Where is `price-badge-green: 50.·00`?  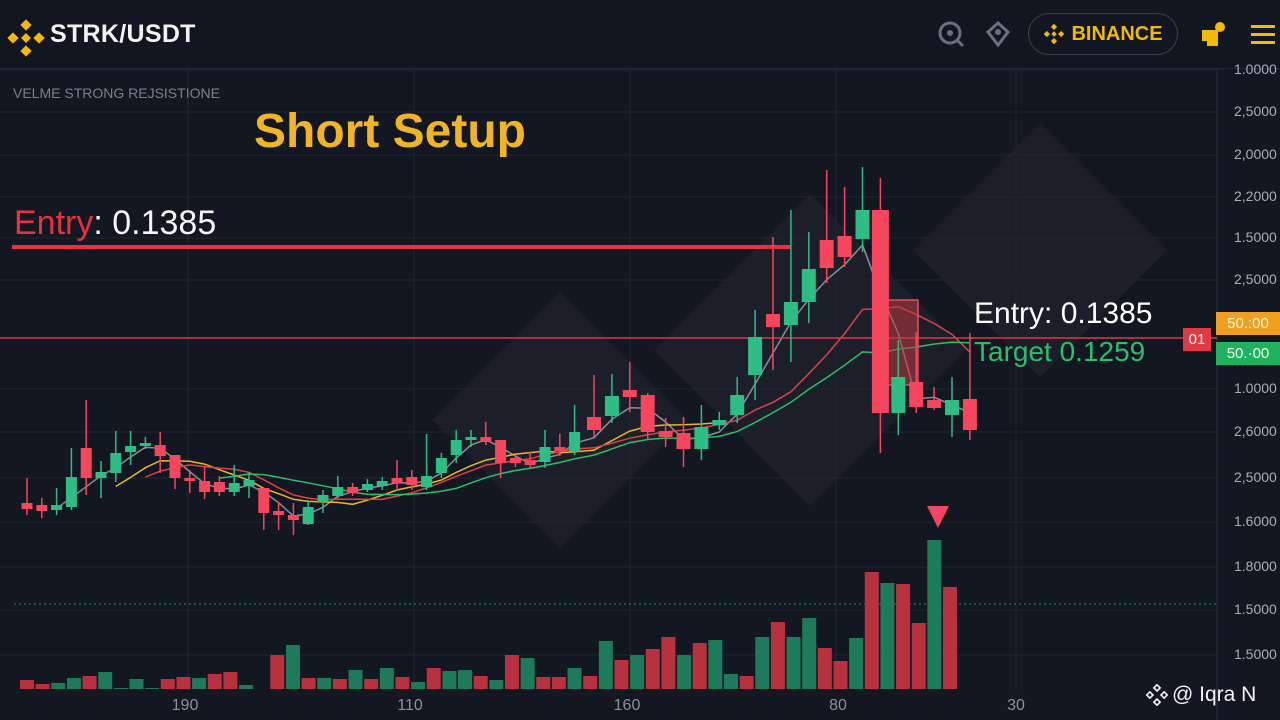 price-badge-green: 50.·00 is located at coordinates (1248, 353).